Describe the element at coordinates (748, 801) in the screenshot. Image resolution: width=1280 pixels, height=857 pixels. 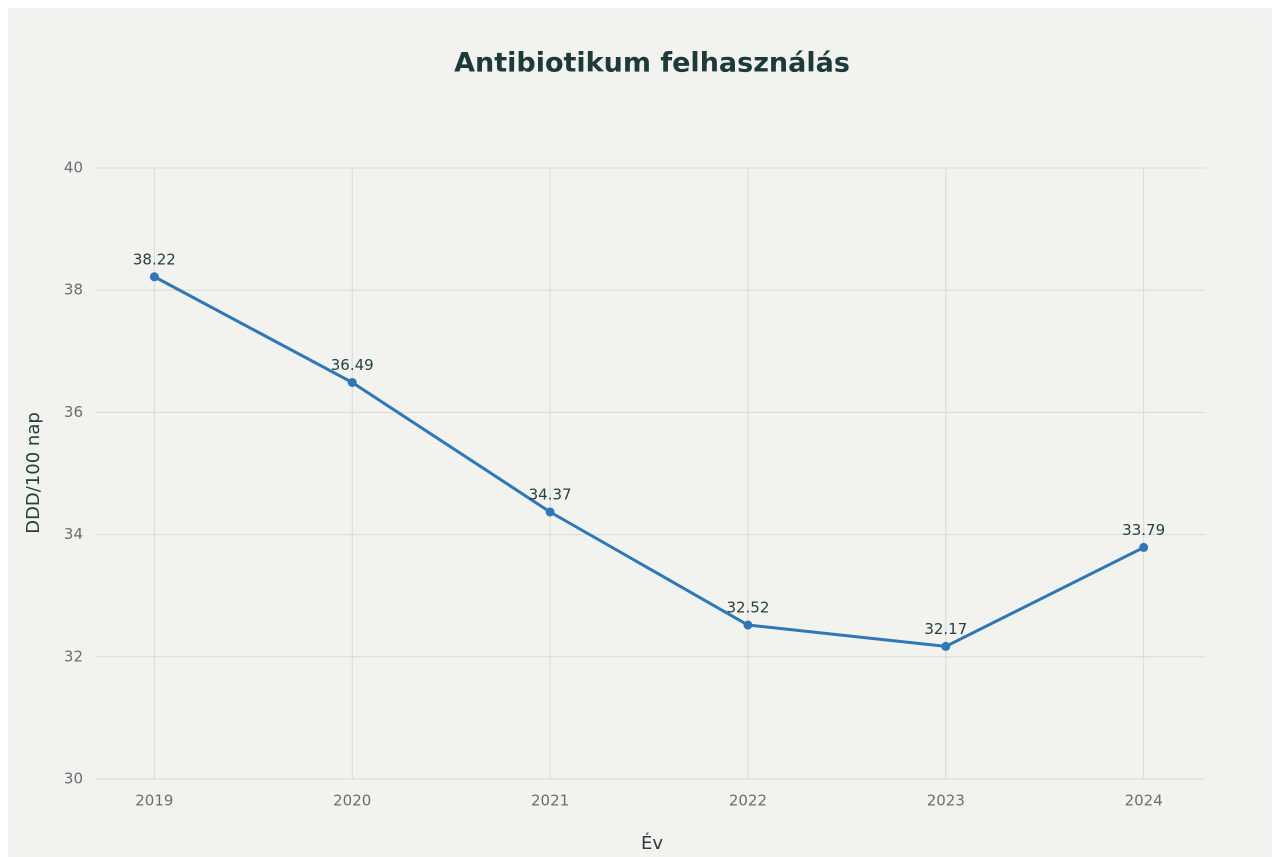
I see `x-tick-label: 2022` at that location.